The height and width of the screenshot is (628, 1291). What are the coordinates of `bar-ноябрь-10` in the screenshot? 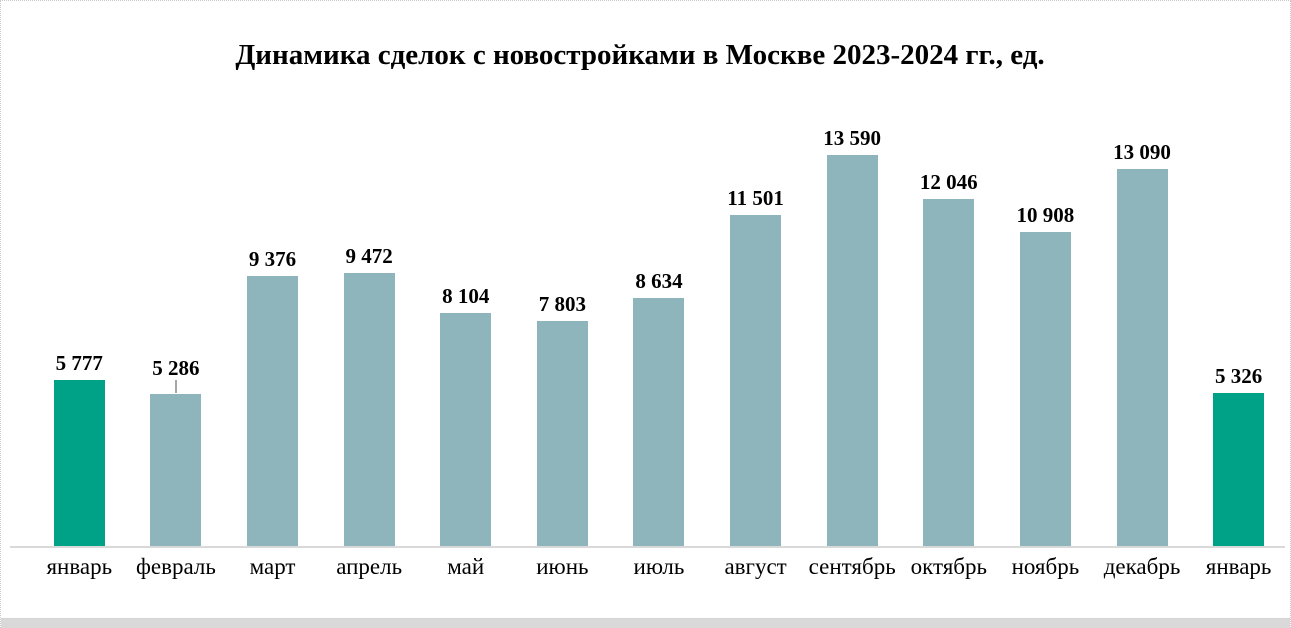 It's located at (1045, 389).